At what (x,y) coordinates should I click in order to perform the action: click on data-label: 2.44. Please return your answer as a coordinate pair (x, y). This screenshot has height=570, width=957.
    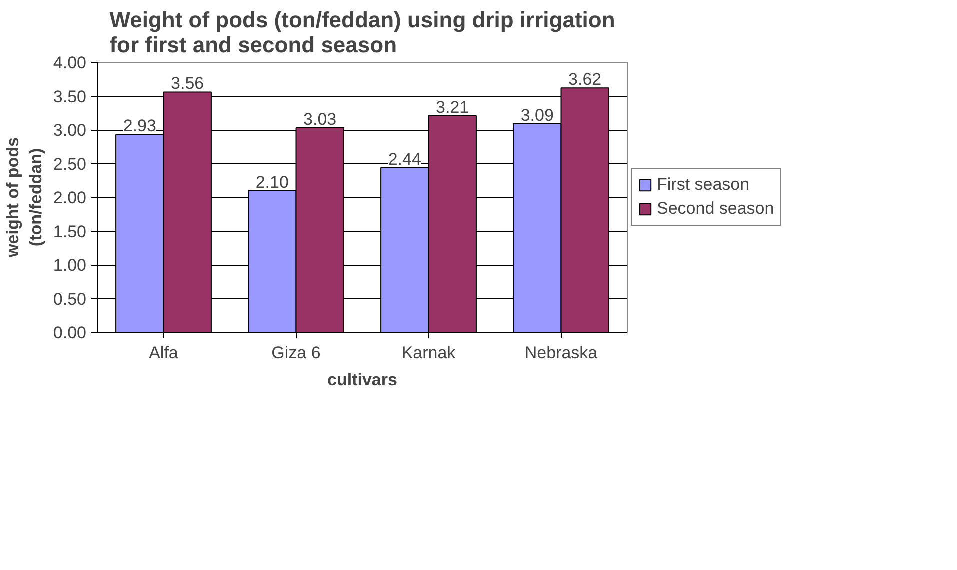
    Looking at the image, I should click on (405, 159).